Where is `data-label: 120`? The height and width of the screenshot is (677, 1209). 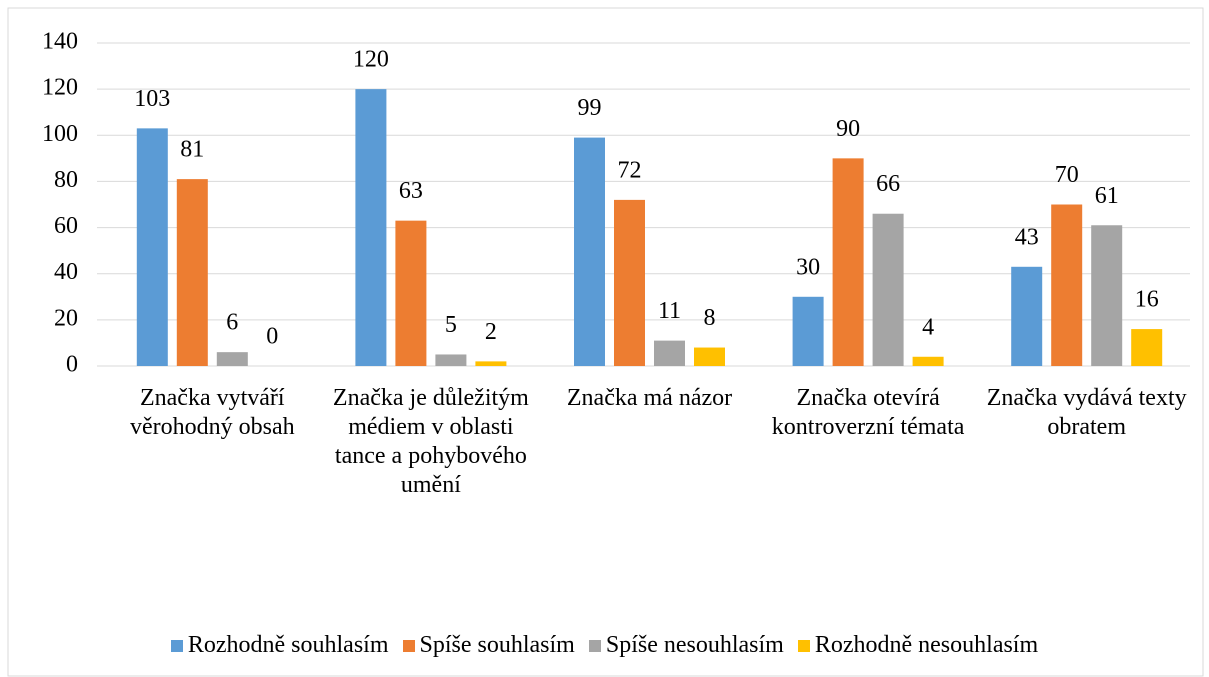 data-label: 120 is located at coordinates (371, 60).